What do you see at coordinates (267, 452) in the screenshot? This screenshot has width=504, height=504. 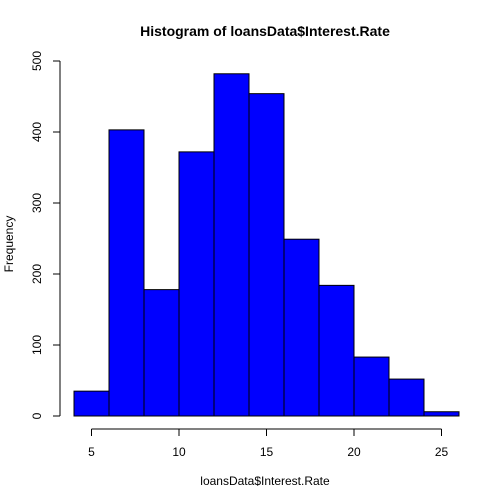 I see `x-tick-label: 15` at bounding box center [267, 452].